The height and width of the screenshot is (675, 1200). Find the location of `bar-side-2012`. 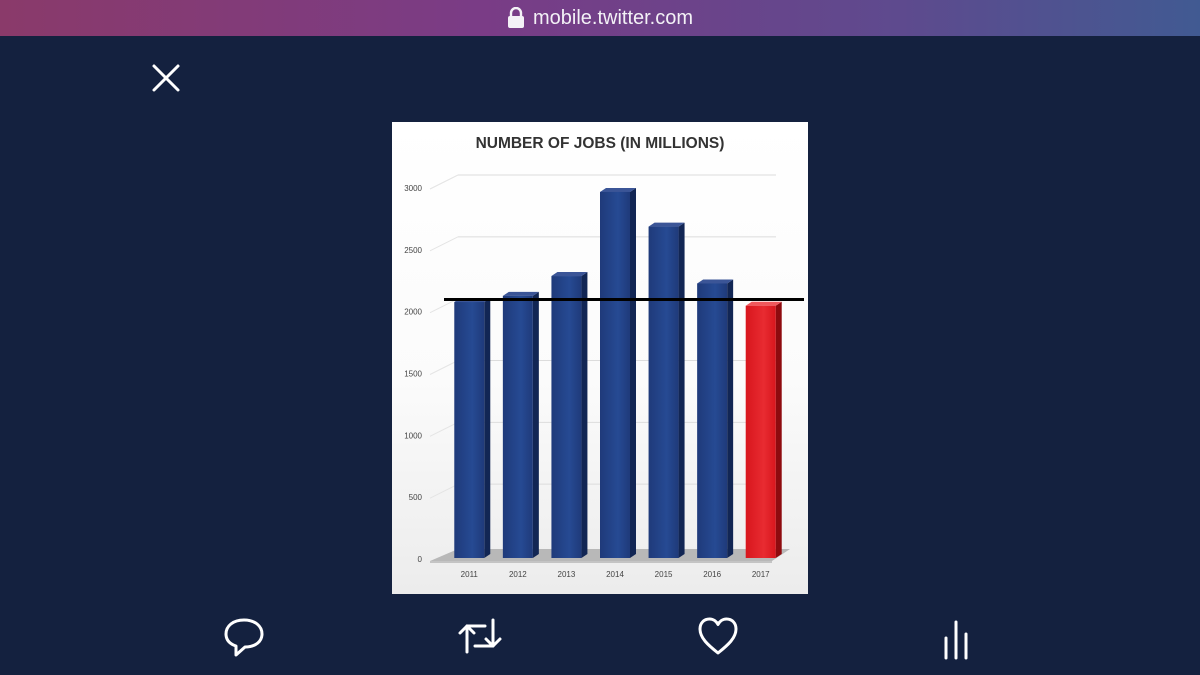

bar-side-2012 is located at coordinates (535, 424).